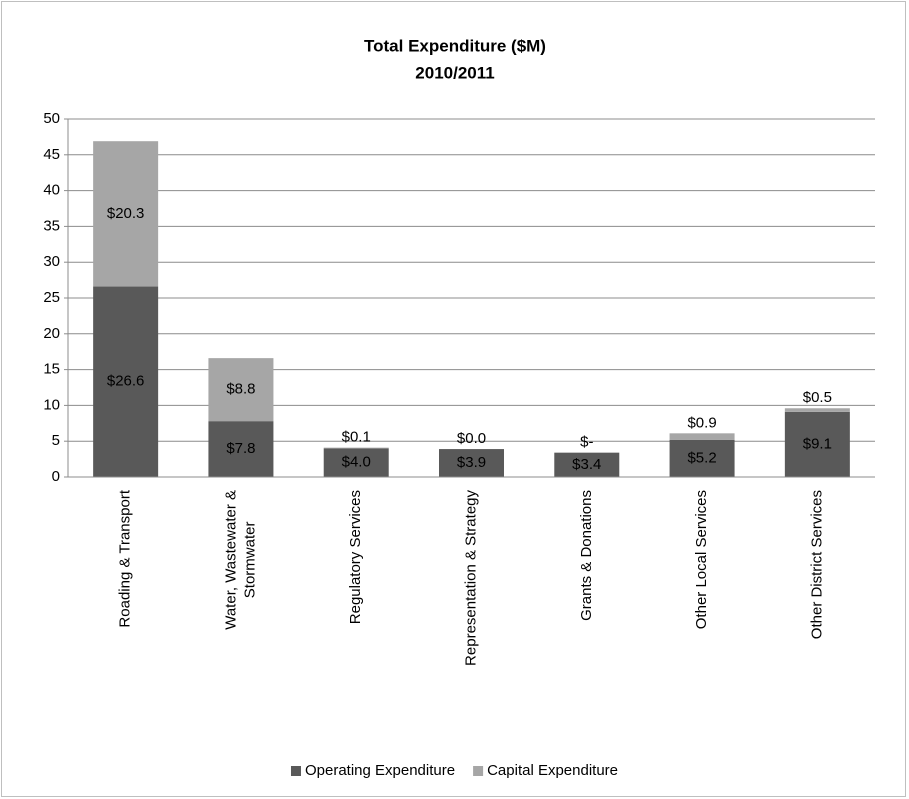 The height and width of the screenshot is (799, 909). Describe the element at coordinates (125, 558) in the screenshot. I see `x-tick-label: Roading & Transport` at that location.